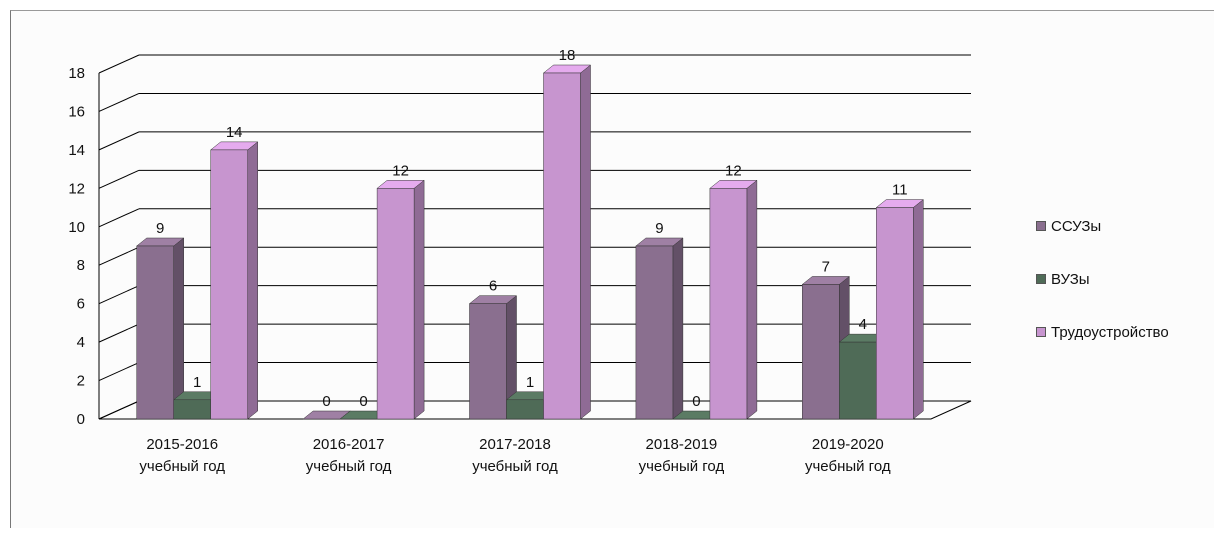  Describe the element at coordinates (1041, 332) in the screenshot. I see `legend-swatch-employment` at that location.